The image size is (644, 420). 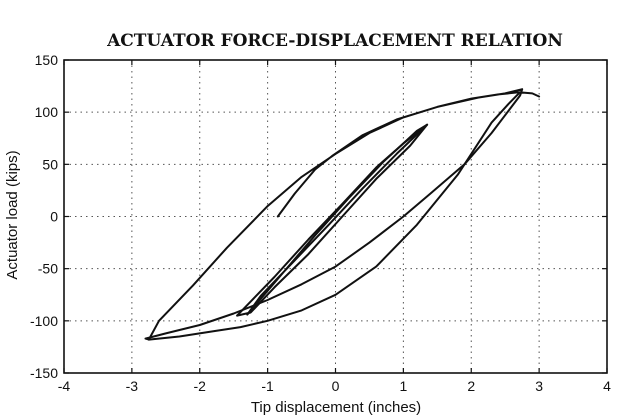 What do you see at coordinates (44, 321) in the screenshot?
I see `y-tick-label: -100` at bounding box center [44, 321].